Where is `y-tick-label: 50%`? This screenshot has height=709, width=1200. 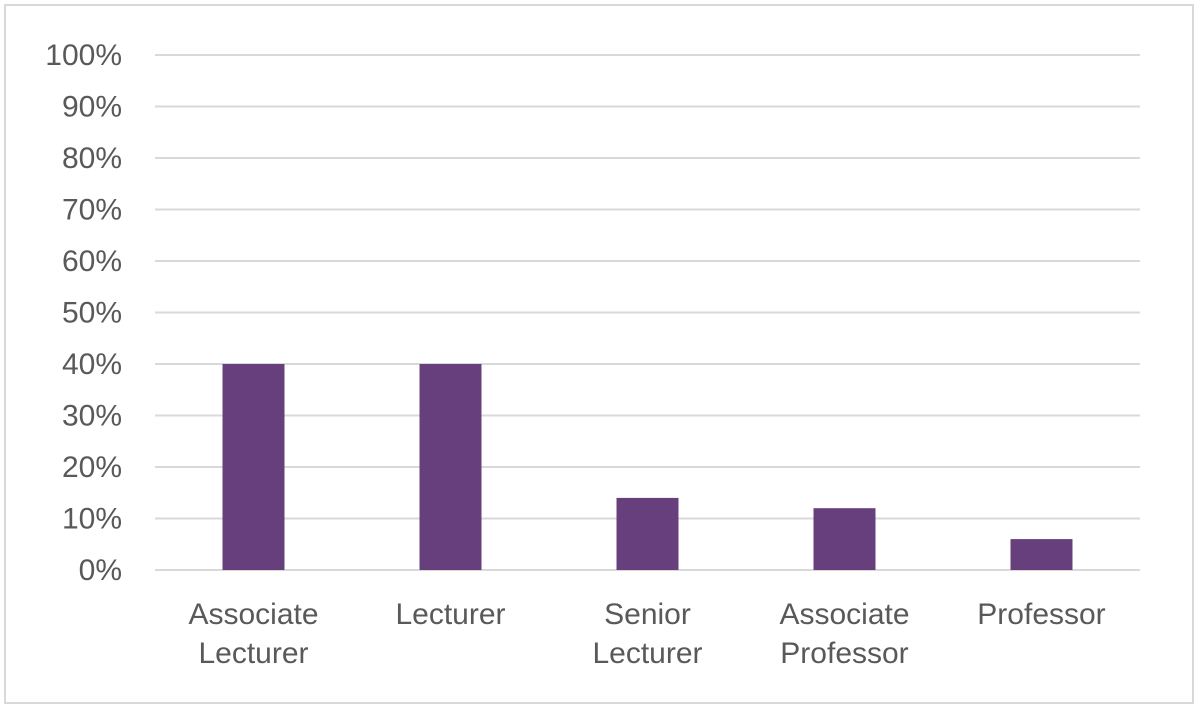
y-tick-label: 50% is located at coordinates (92, 312).